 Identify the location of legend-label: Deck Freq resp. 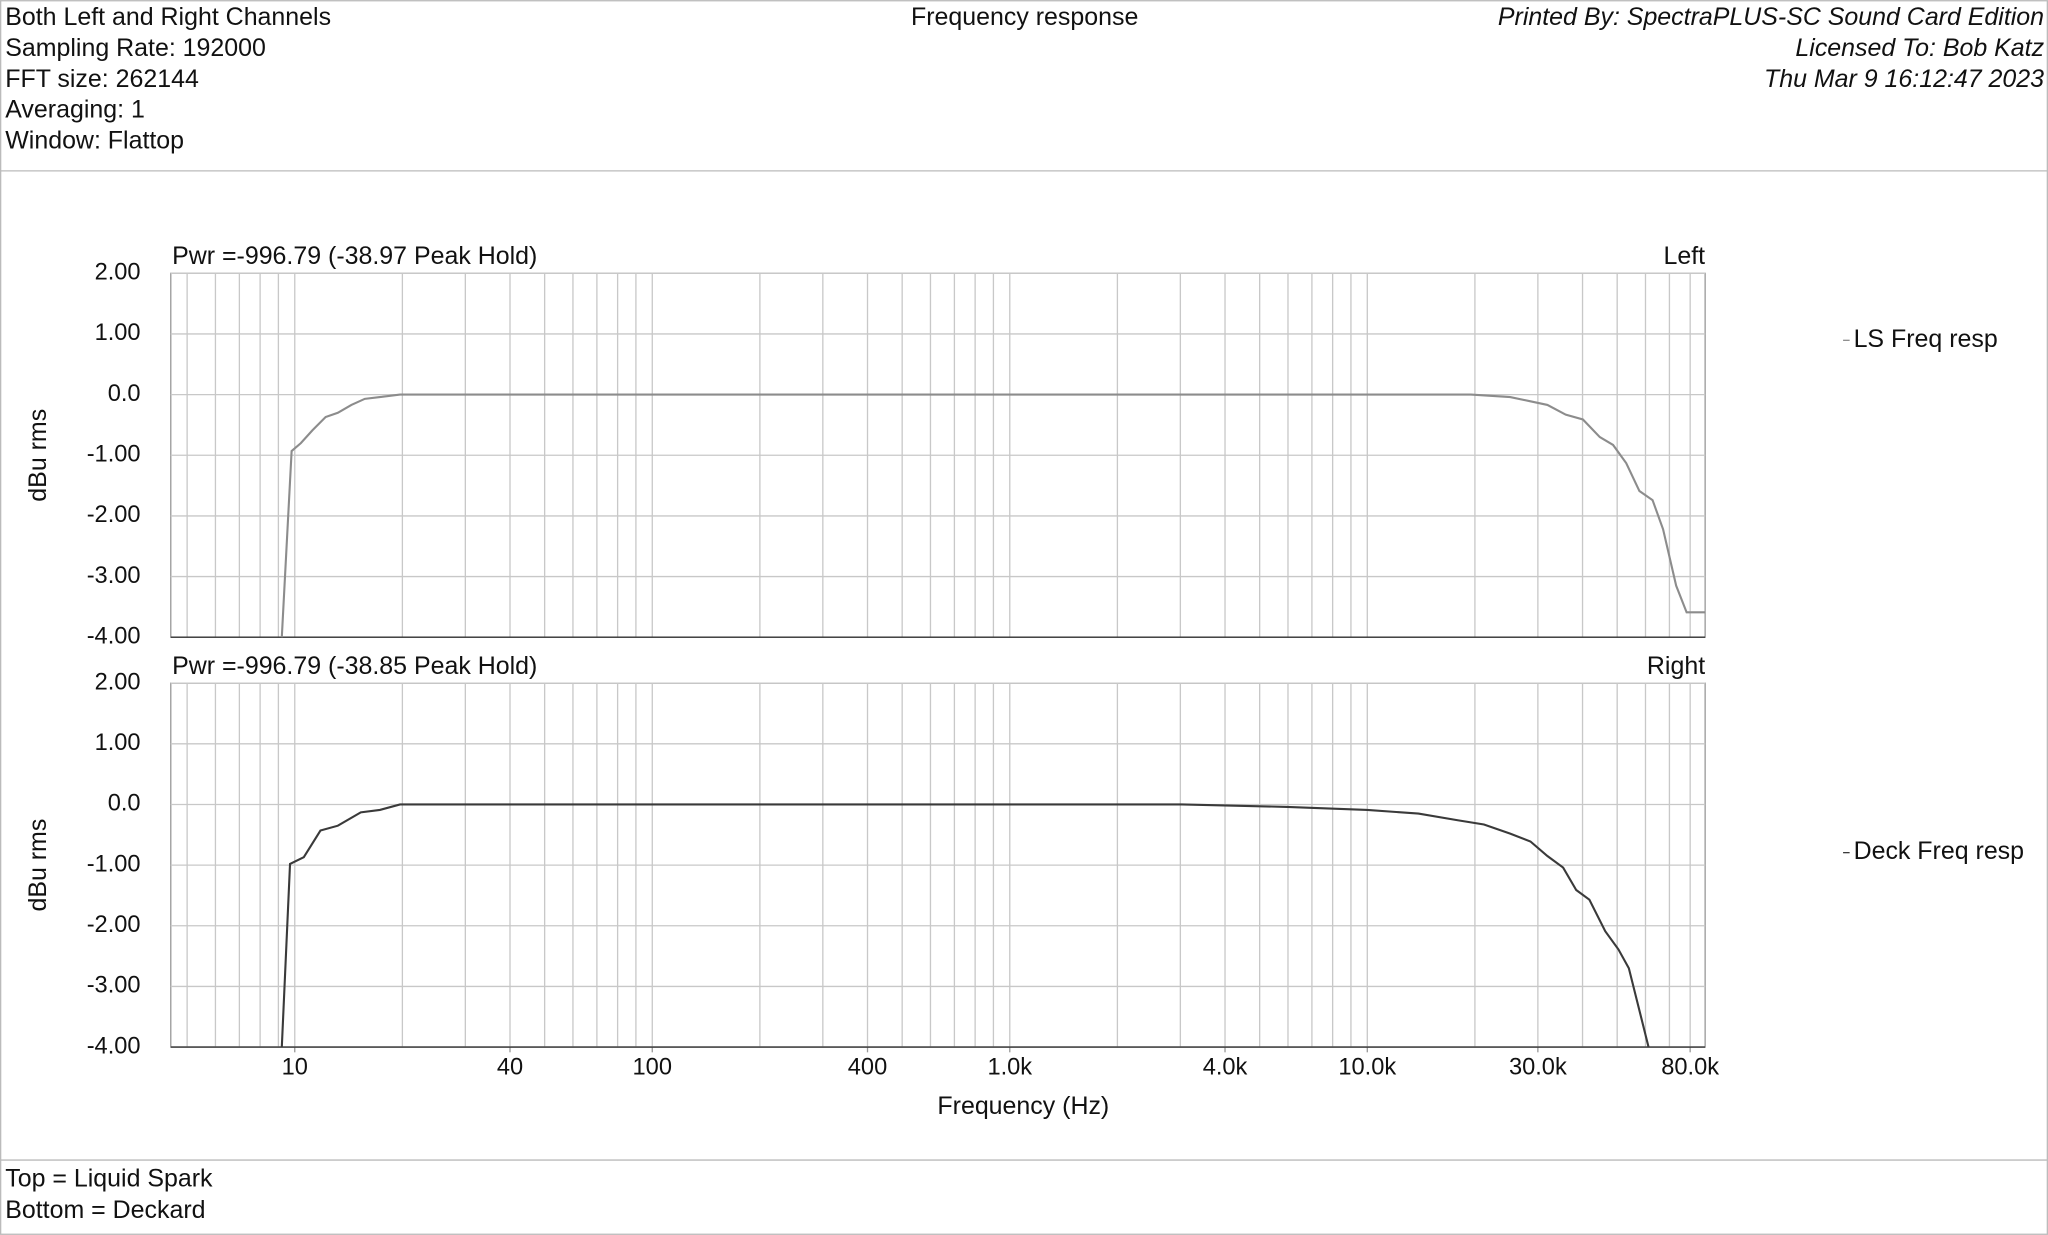
(1939, 851).